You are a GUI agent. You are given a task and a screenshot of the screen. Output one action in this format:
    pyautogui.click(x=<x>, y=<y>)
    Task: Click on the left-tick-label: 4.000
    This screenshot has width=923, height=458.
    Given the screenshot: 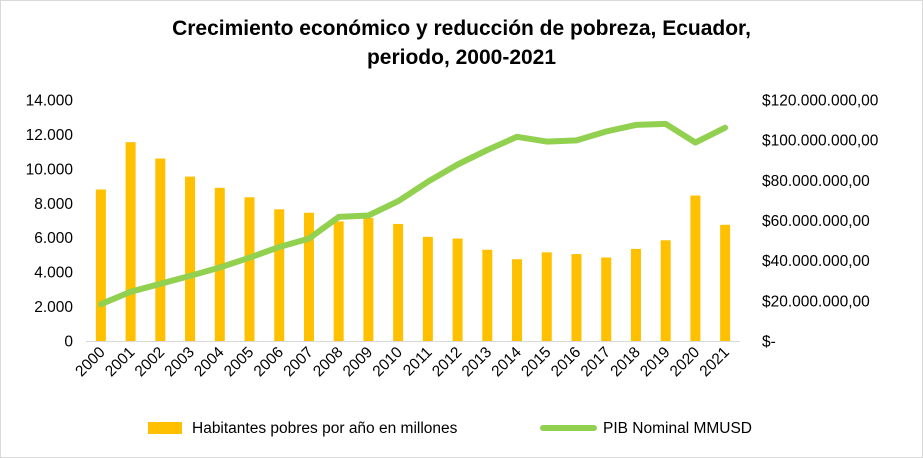 What is the action you would take?
    pyautogui.click(x=53, y=273)
    